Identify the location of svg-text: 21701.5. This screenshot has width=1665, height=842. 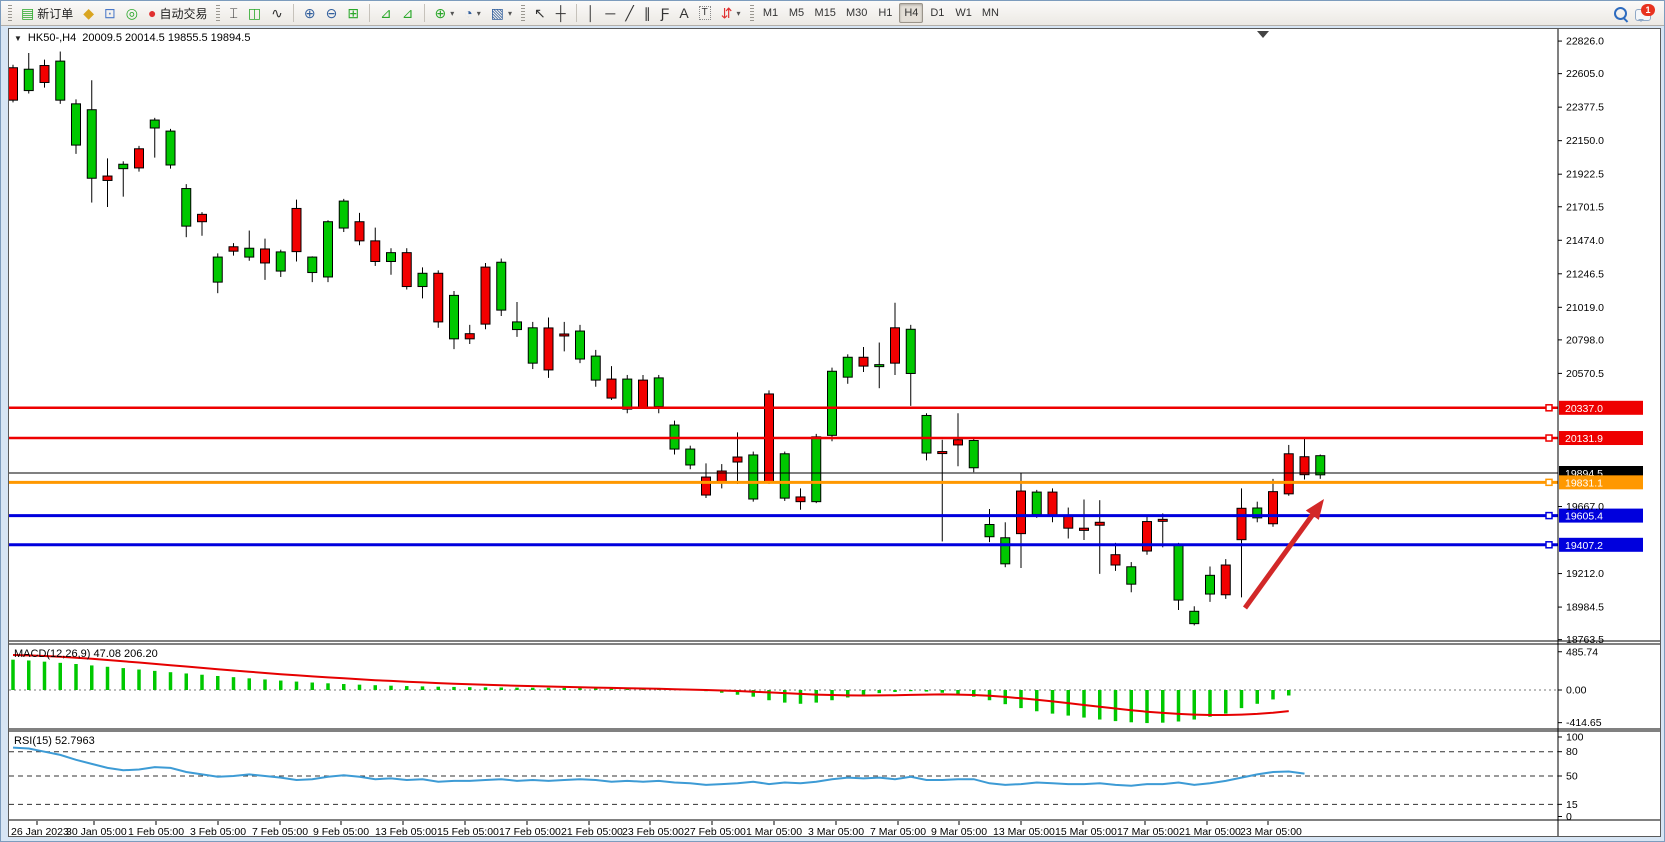
(1585, 207).